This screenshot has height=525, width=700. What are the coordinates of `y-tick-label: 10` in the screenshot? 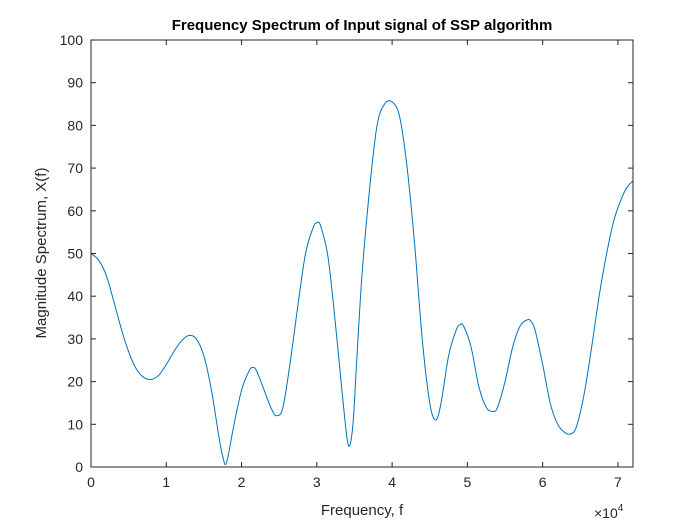 It's located at (75, 424).